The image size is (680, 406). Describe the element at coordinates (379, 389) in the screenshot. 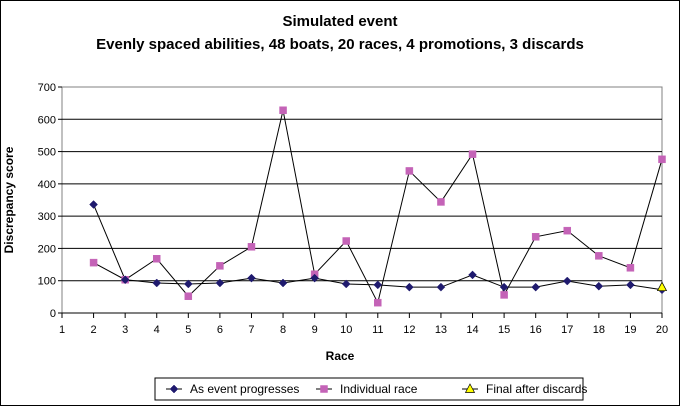

I see `legend-label: Individual race` at that location.